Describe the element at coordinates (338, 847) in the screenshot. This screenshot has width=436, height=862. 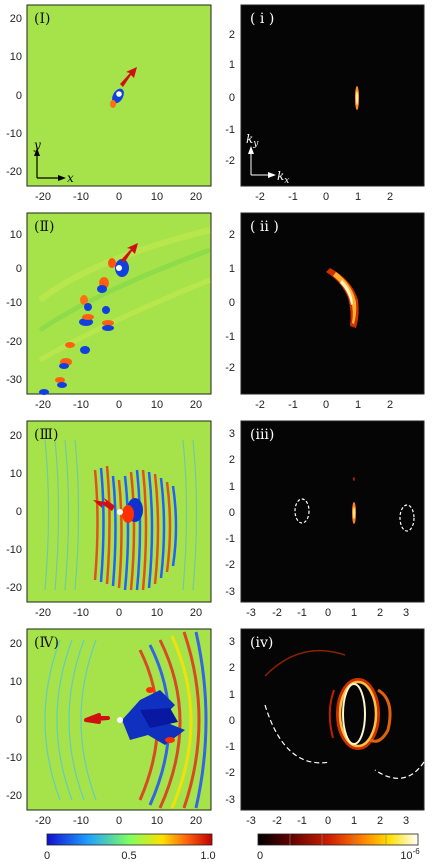
I see `colorbar-spectrum: 0 10-6` at that location.